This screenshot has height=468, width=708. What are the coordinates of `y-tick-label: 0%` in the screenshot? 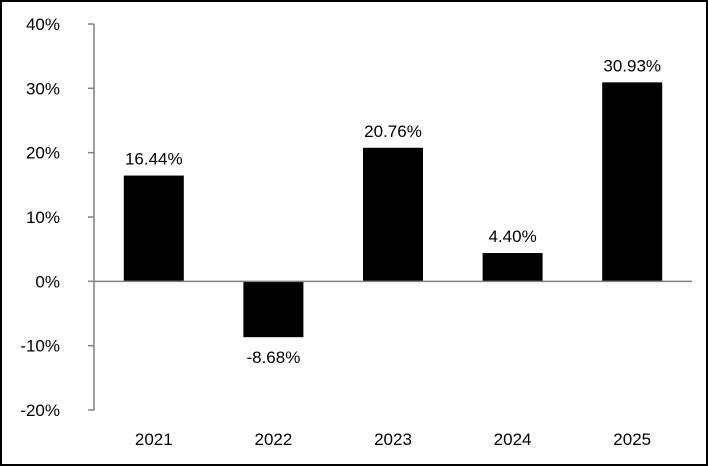 It's located at (47, 281).